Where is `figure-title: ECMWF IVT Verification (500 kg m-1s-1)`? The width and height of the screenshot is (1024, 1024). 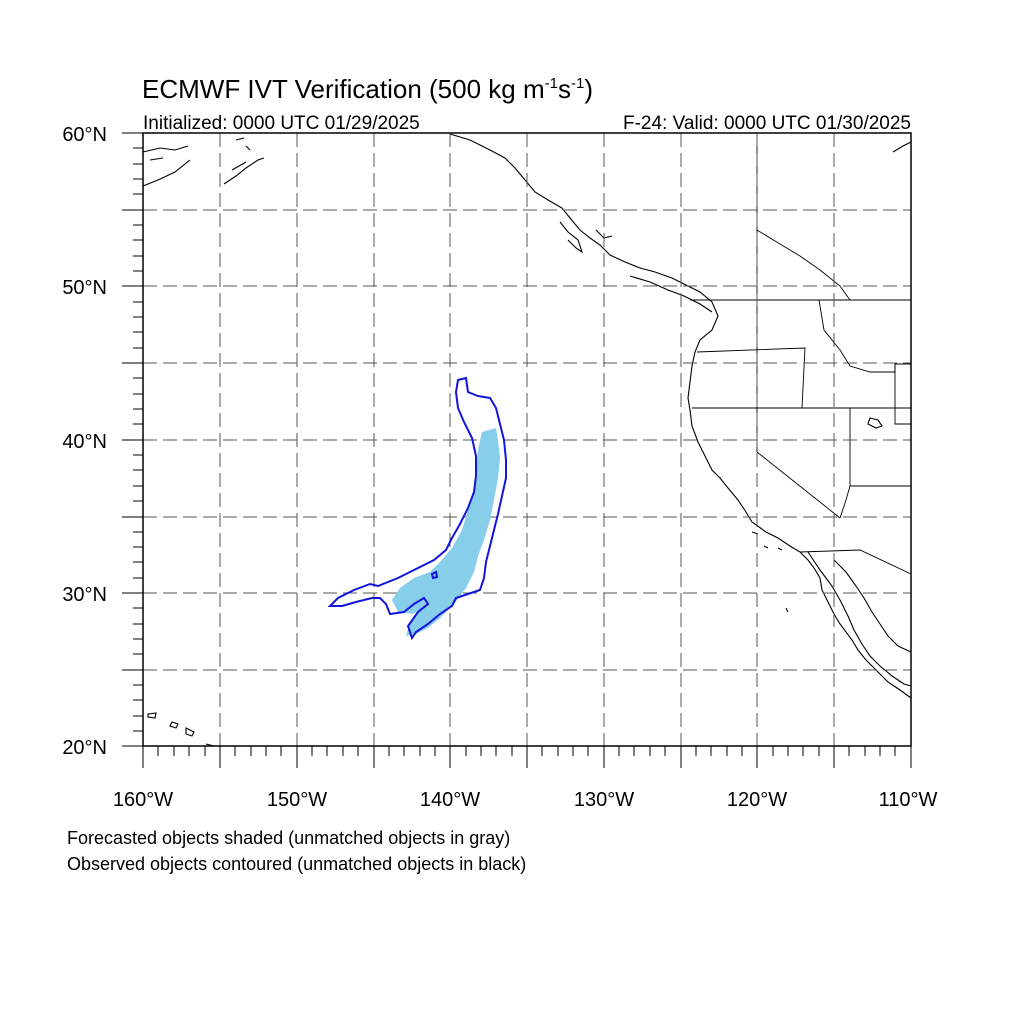
figure-title: ECMWF IVT Verification (500 kg m-1s-1) is located at coordinates (367, 89).